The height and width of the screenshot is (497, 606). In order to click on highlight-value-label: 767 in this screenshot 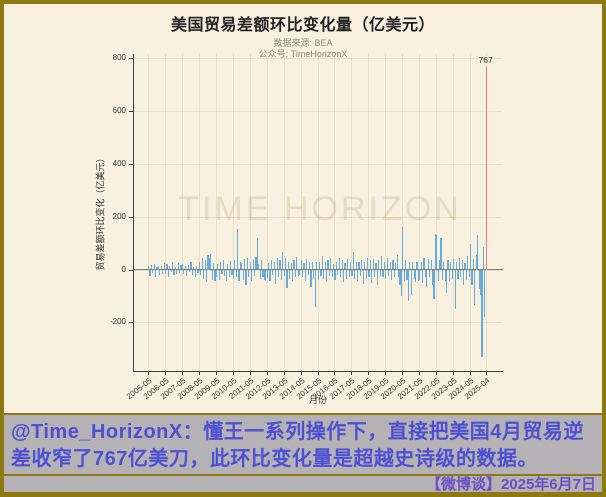, I will do `click(485, 60)`.